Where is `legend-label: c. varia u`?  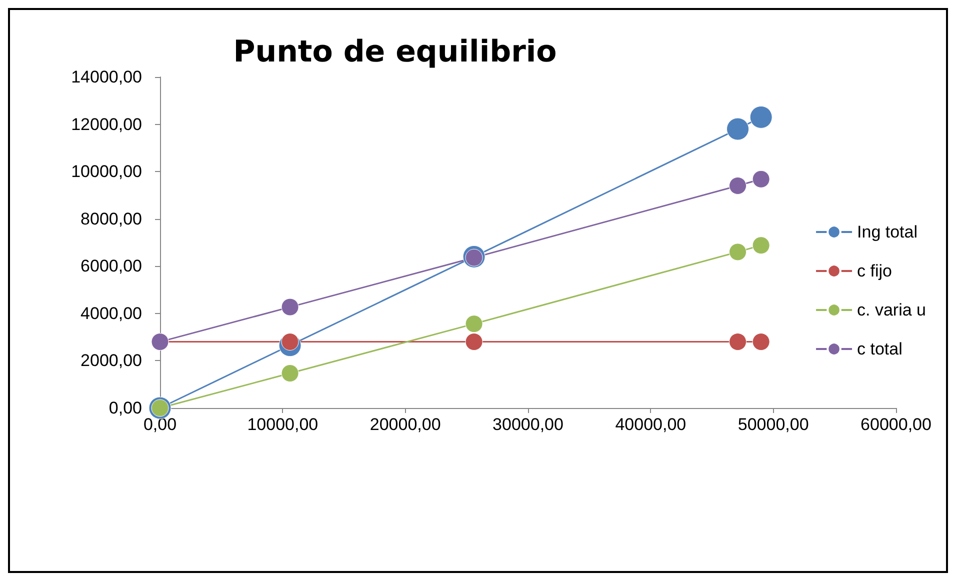 legend-label: c. varia u is located at coordinates (891, 310).